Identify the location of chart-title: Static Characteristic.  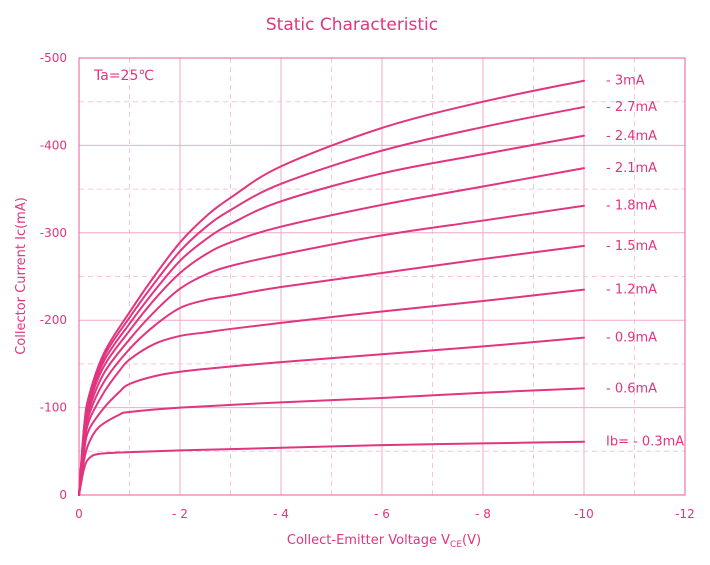
(352, 25).